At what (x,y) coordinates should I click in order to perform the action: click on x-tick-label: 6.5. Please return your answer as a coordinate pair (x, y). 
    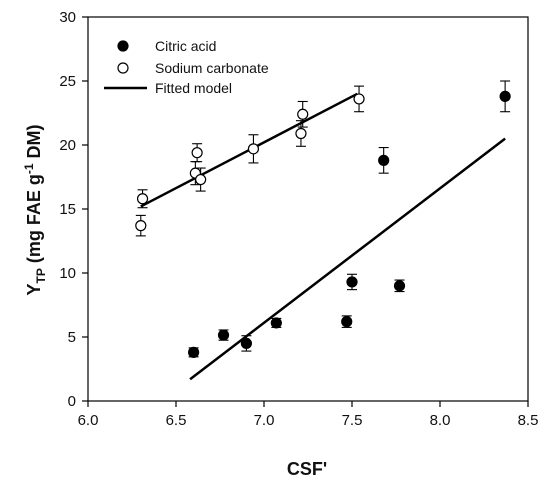
    Looking at the image, I should click on (176, 420).